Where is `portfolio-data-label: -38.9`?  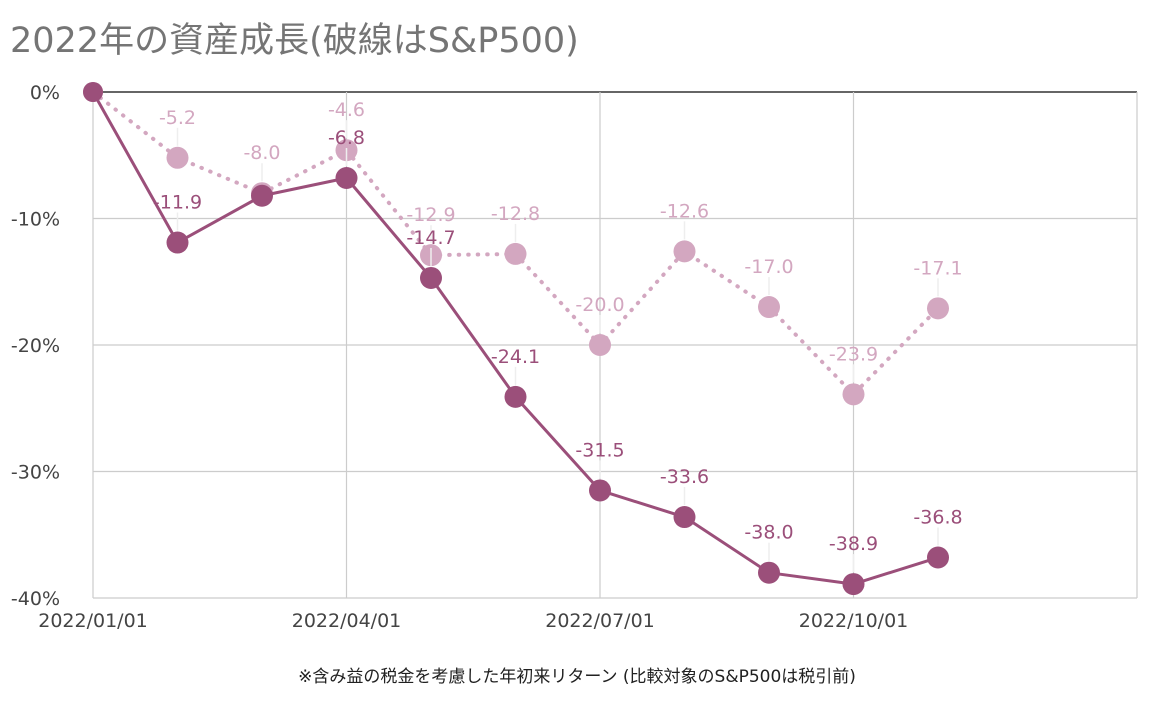 portfolio-data-label: -38.9 is located at coordinates (853, 544).